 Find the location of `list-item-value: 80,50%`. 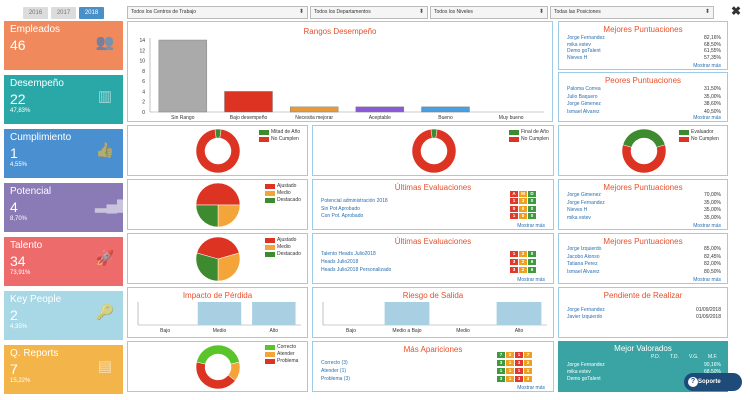

list-item-value: 80,50% is located at coordinates (712, 271).